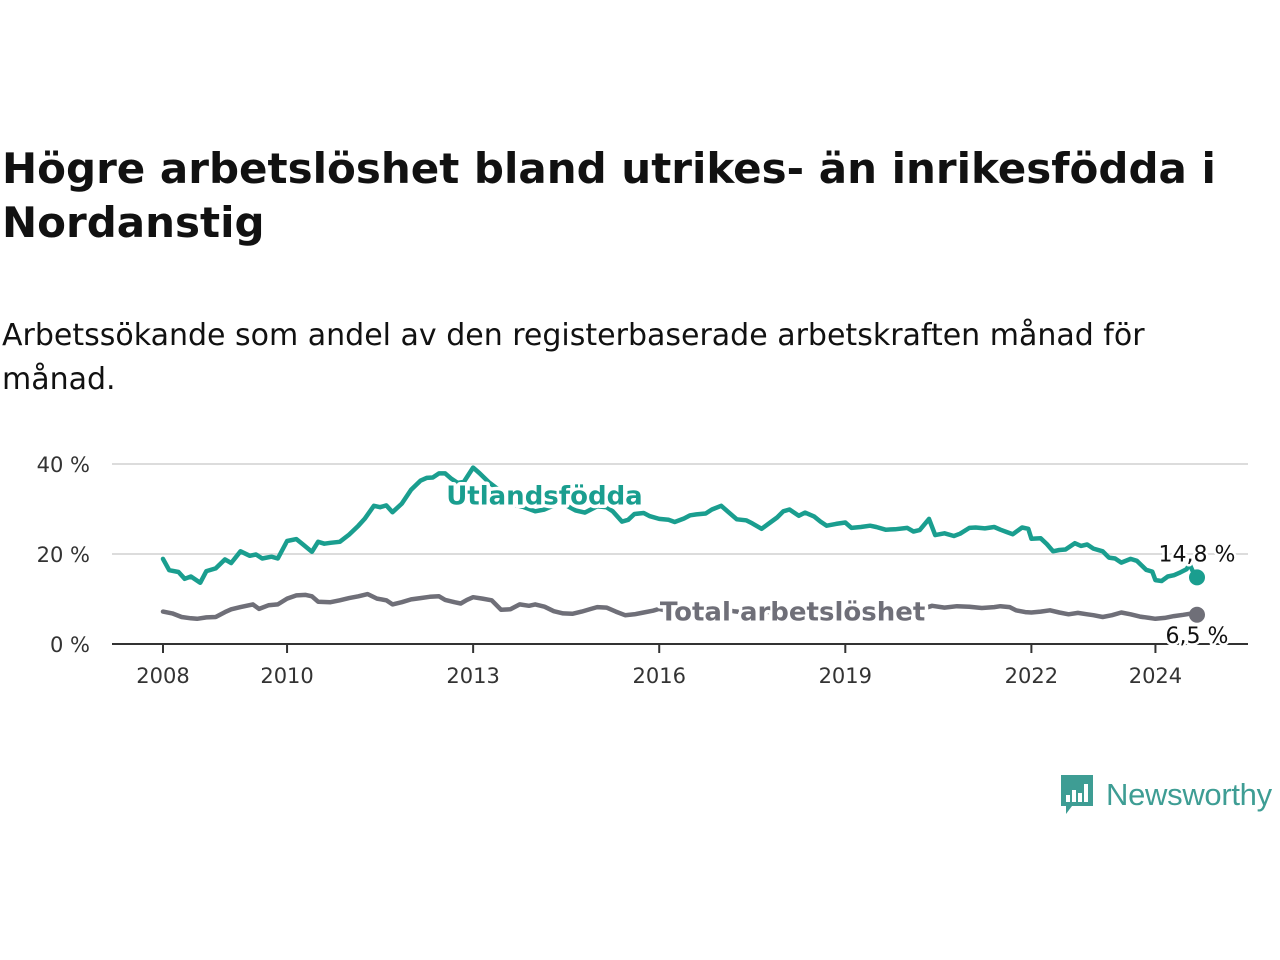 This screenshot has width=1280, height=960. I want to click on brand-logo: Newsworthy, so click(1165, 795).